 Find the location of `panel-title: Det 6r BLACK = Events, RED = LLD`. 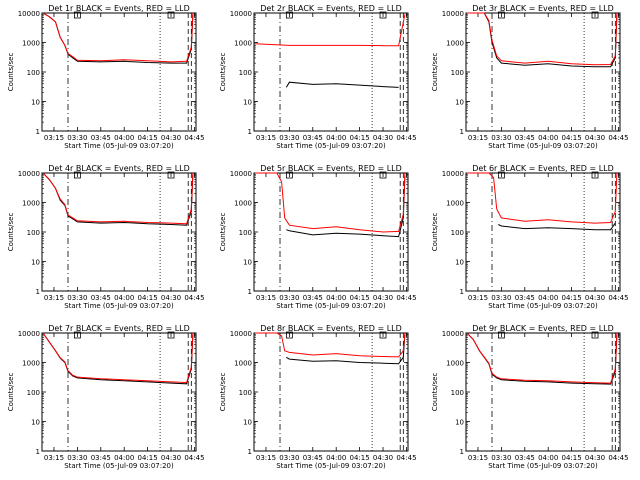

panel-title: Det 6r BLACK = Events, RED = LLD is located at coordinates (543, 168).